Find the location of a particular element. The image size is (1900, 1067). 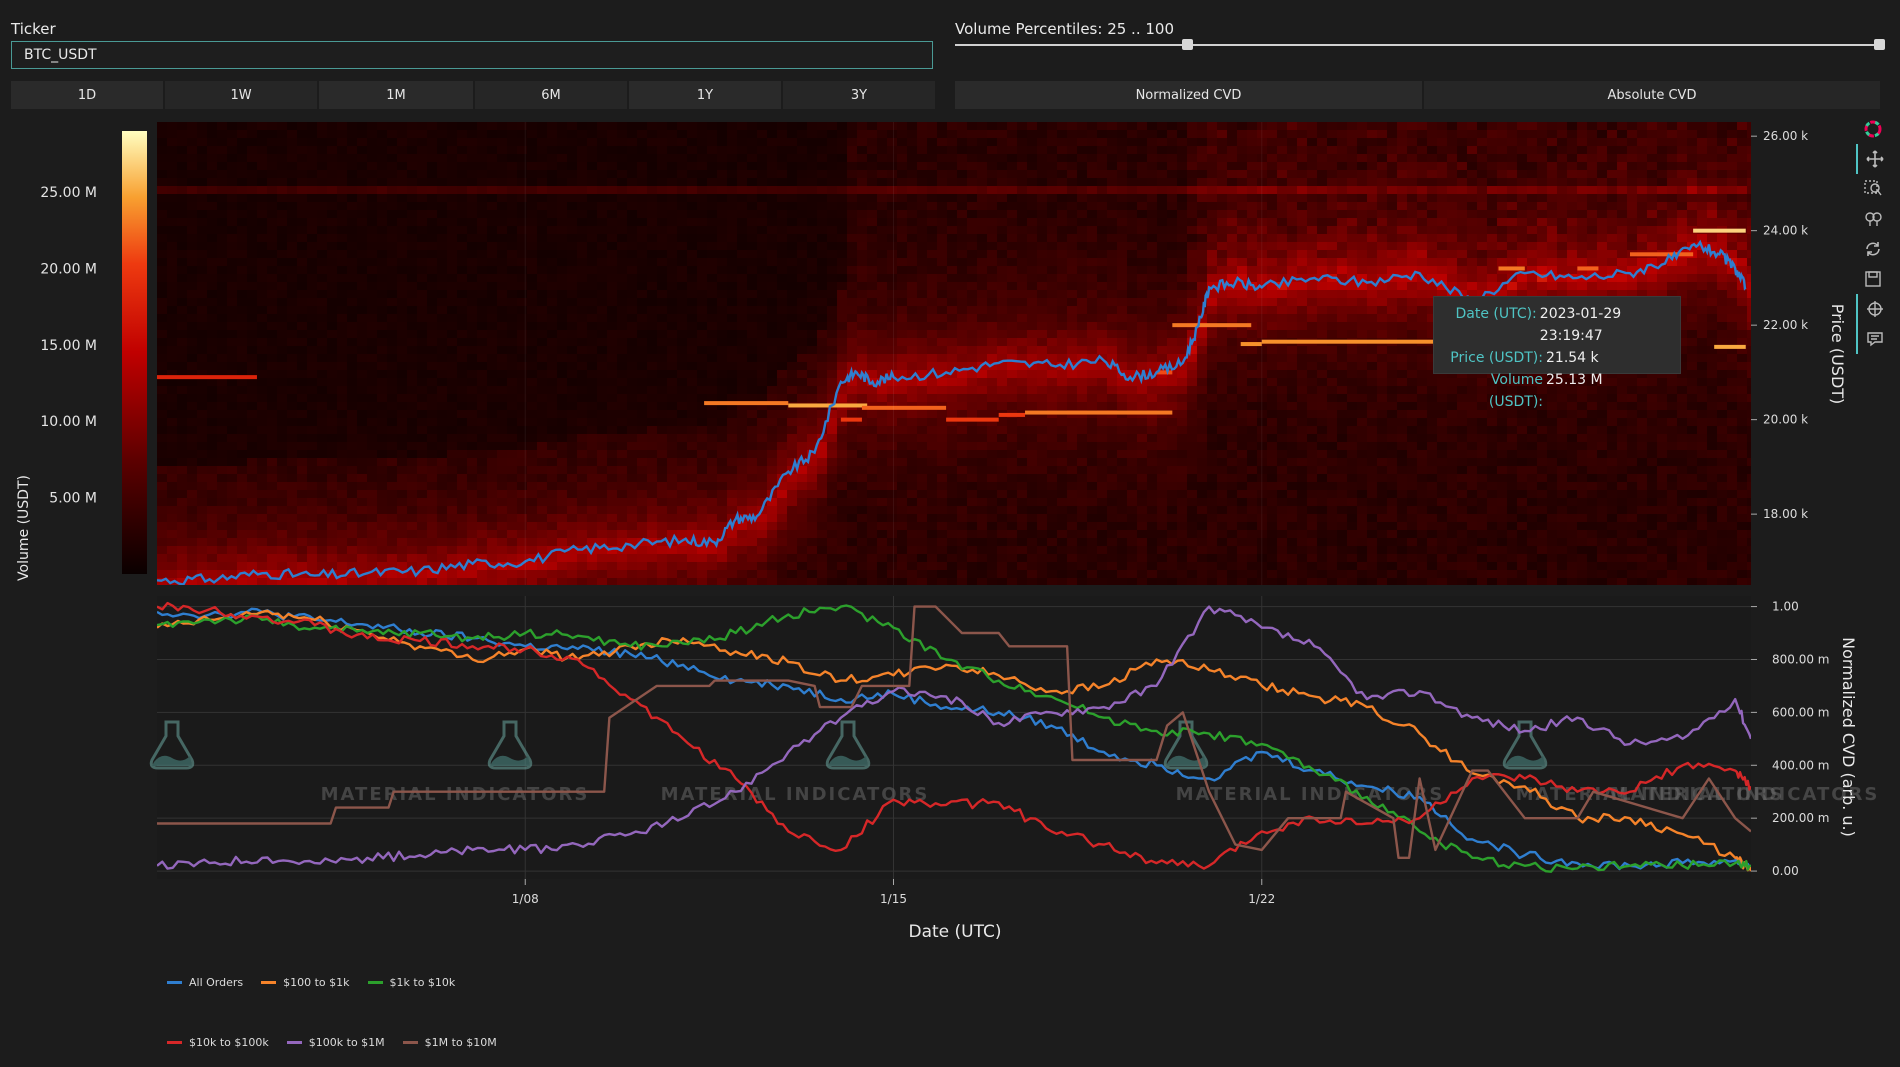

timeframe-1w-button: 1W is located at coordinates (242, 95).